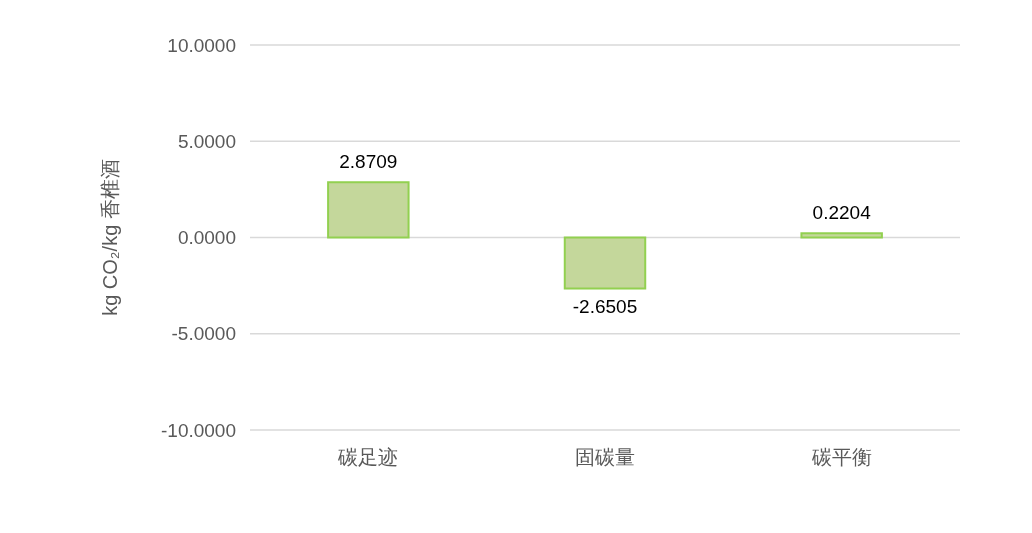 The height and width of the screenshot is (533, 1032). What do you see at coordinates (198, 430) in the screenshot?
I see `y-tick-label: -10.0000` at bounding box center [198, 430].